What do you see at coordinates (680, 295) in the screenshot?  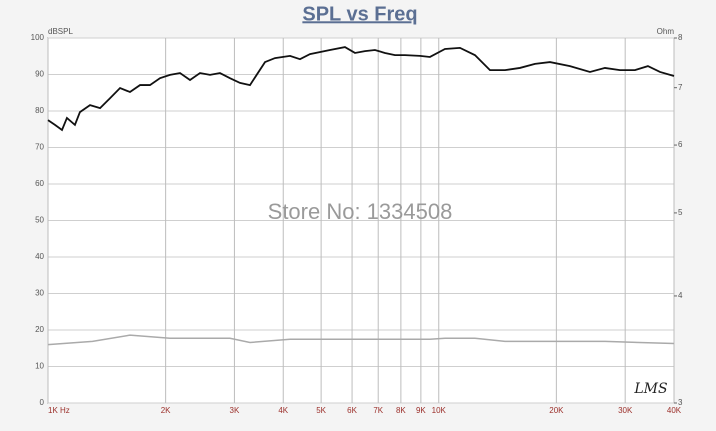 I see `y2-tick-label: 4` at bounding box center [680, 295].